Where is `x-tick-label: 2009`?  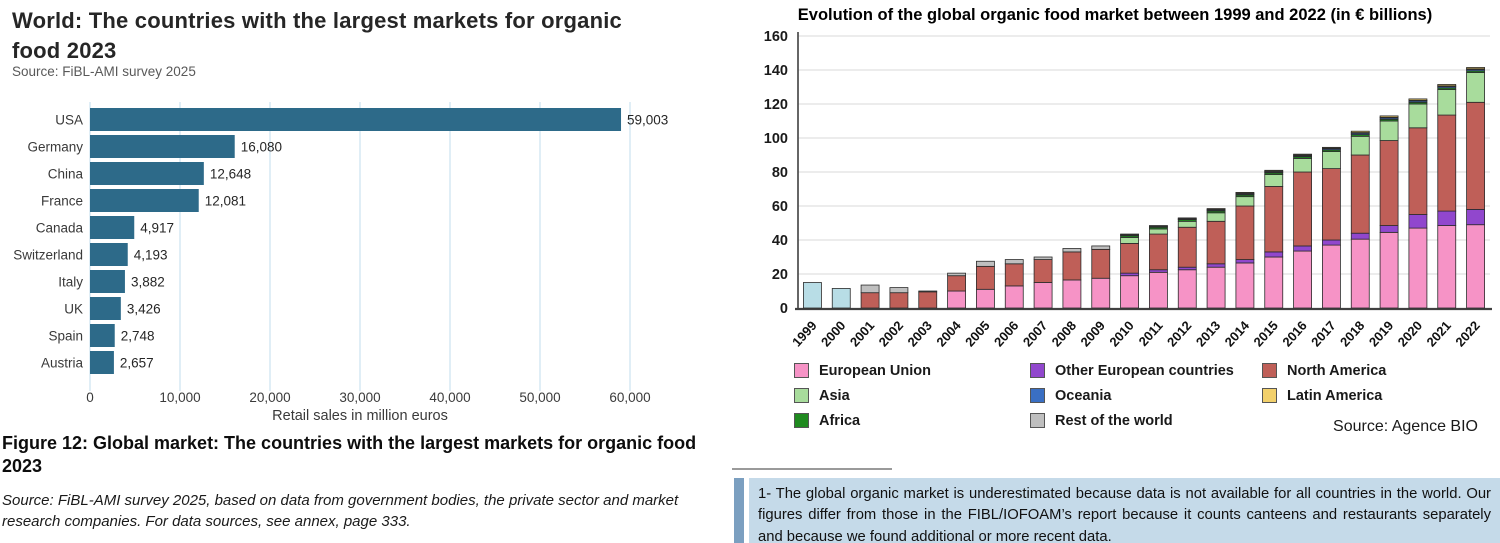 x-tick-label: 2009 is located at coordinates (1092, 334).